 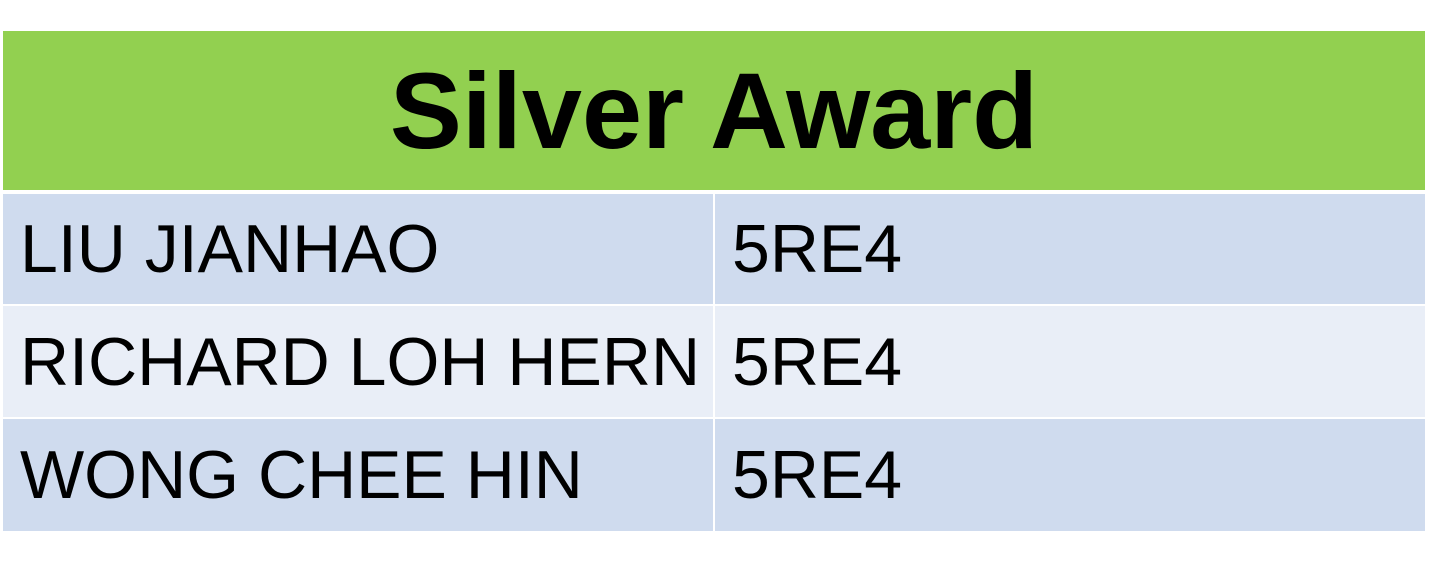 I want to click on student-name: LIU JIANHAO, so click(x=359, y=249).